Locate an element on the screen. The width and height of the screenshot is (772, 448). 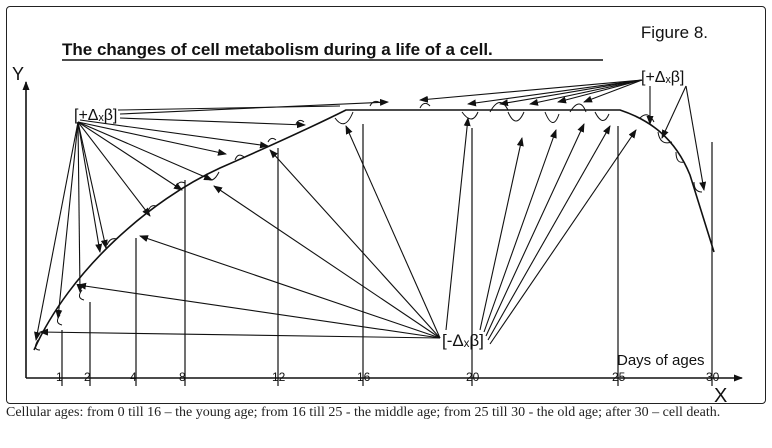
plus-delta-beta-label-right: [+Δₓβ] is located at coordinates (662, 77).